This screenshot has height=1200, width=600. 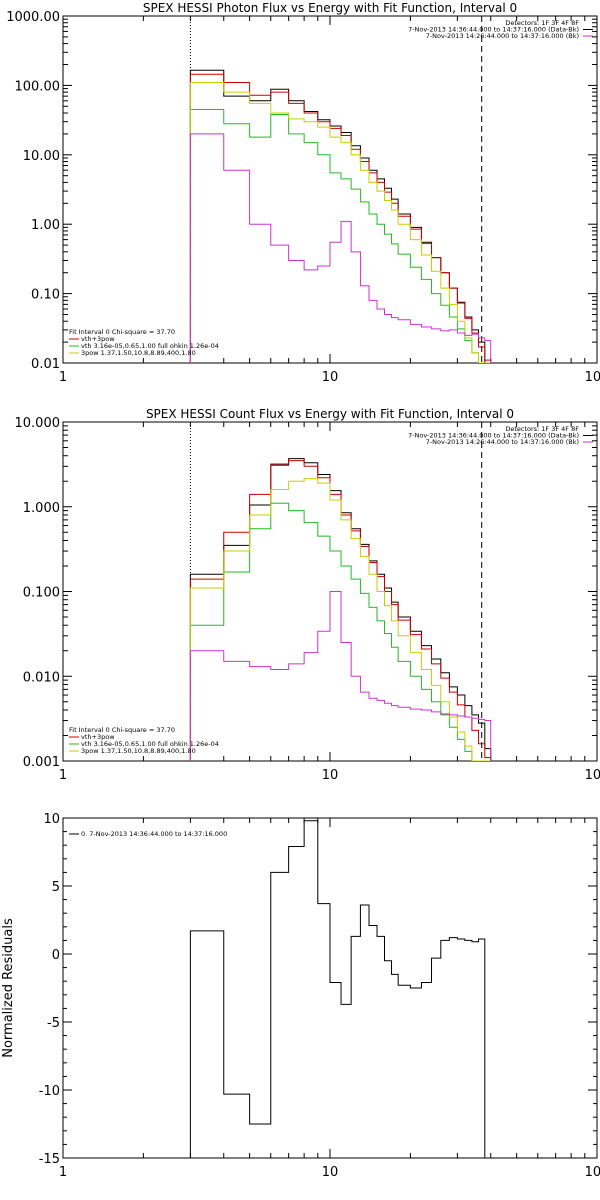 I want to click on y-axis-label: Normalized Residuals, so click(x=8, y=988).